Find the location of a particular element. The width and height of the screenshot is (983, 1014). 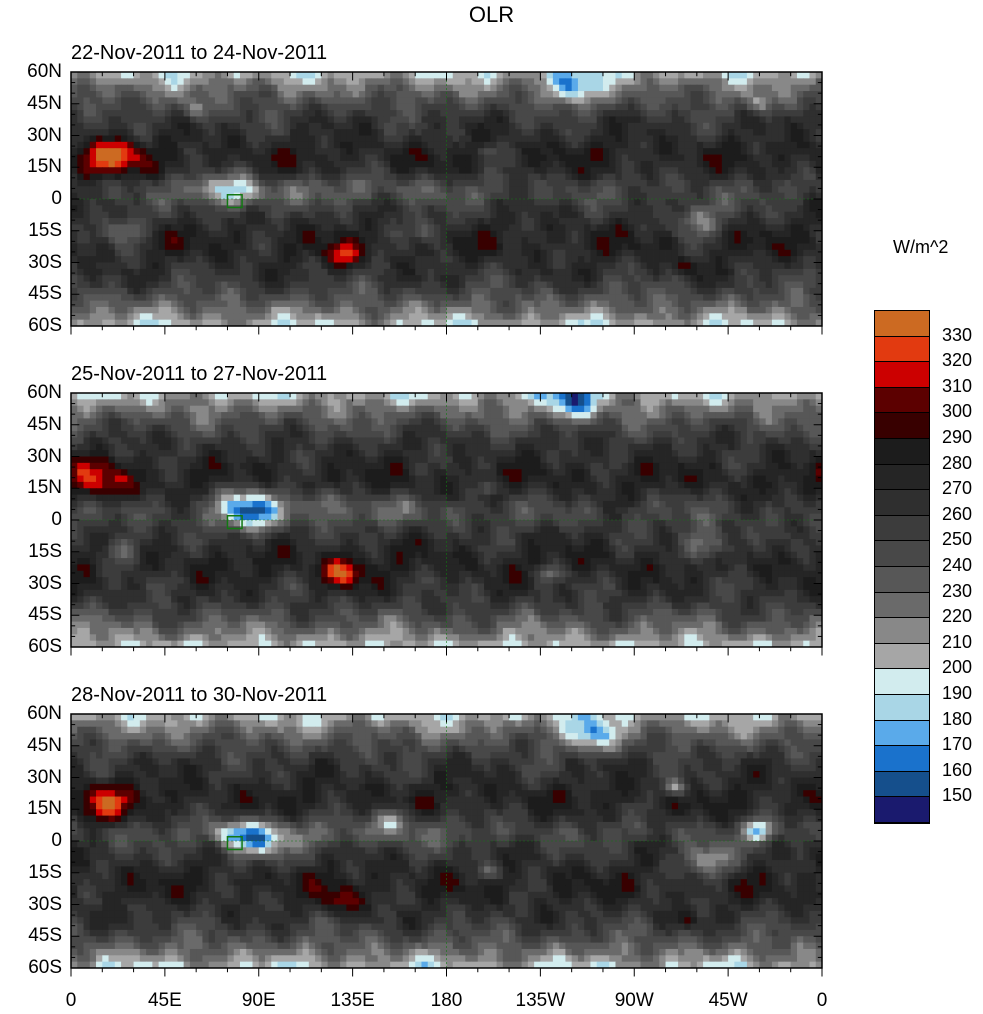

lat-tick-label: 30S is located at coordinates (45, 262).